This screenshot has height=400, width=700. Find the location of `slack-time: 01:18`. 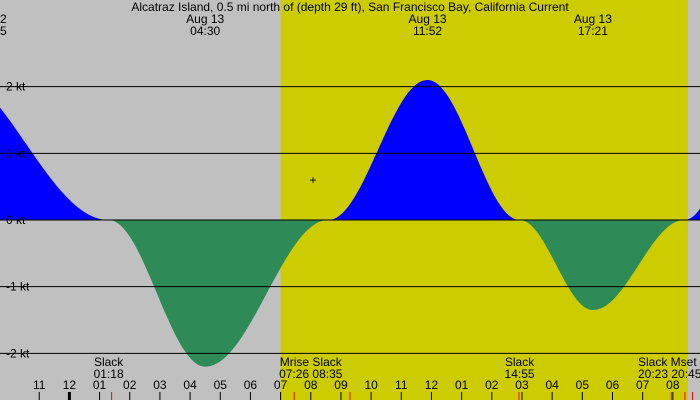

slack-time: 01:18 is located at coordinates (109, 374).